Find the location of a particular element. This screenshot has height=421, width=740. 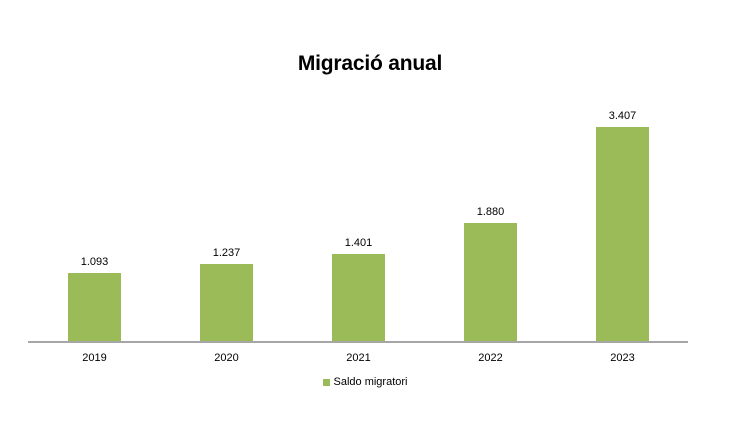

x-tick-label-2022: 2022 is located at coordinates (490, 358).